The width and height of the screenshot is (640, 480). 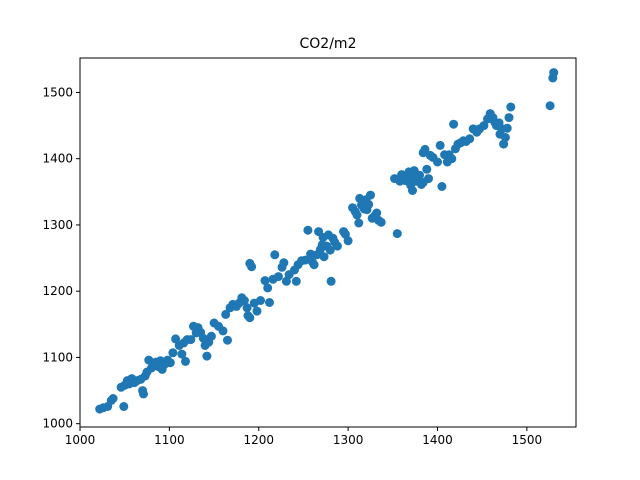 What do you see at coordinates (303, 437) in the screenshot?
I see `x-axis: 1000 1100 1200 1300 1400 1500` at bounding box center [303, 437].